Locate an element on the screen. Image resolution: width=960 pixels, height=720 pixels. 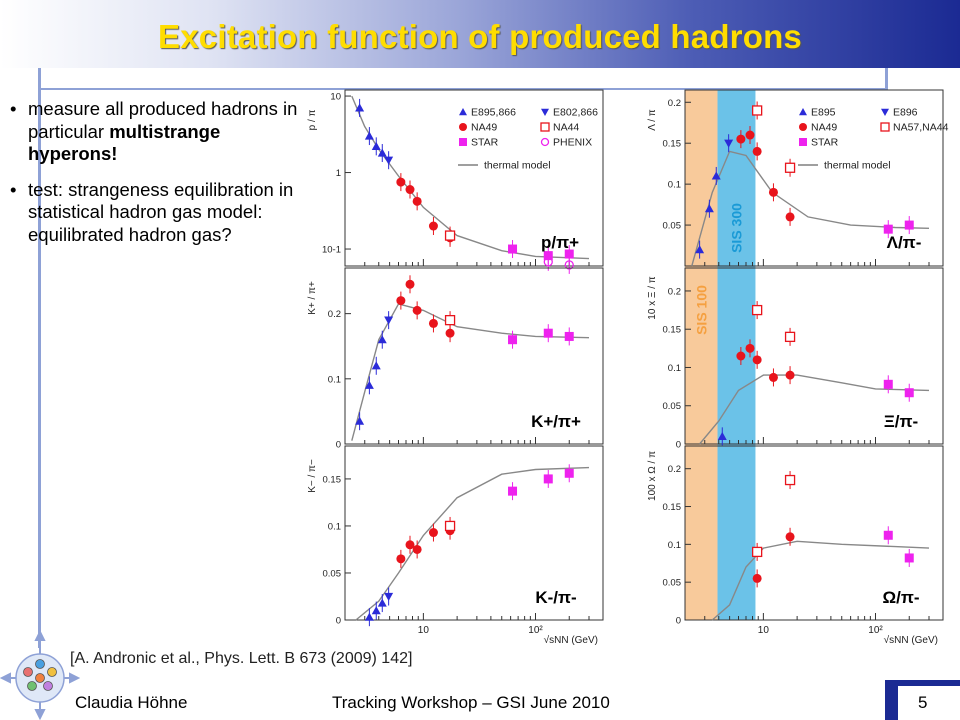
title-bar is located at coordinates (480, 34).